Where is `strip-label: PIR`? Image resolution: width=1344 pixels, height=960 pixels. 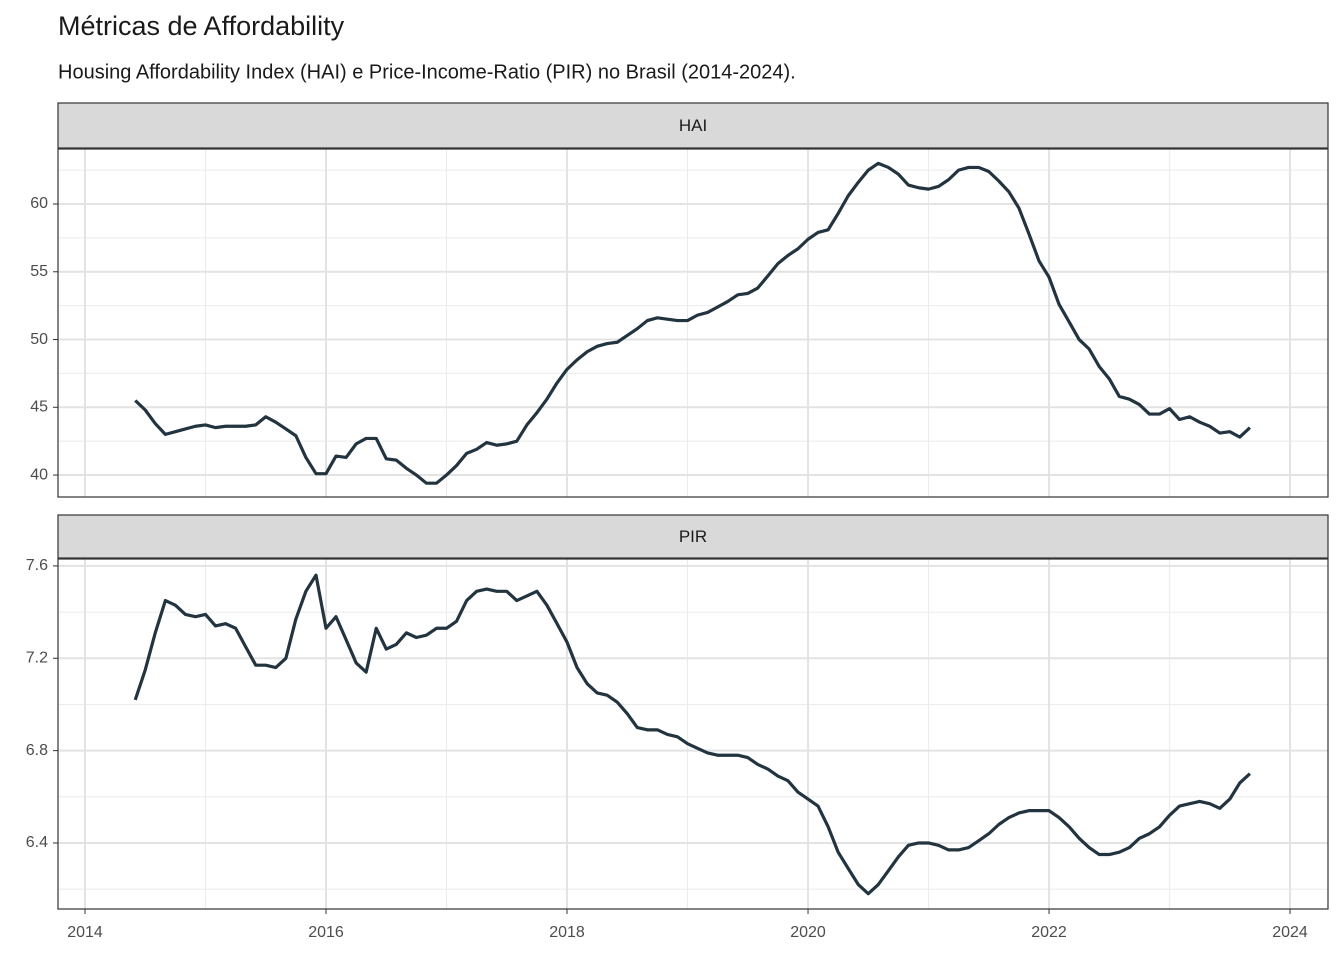
strip-label: PIR is located at coordinates (693, 536).